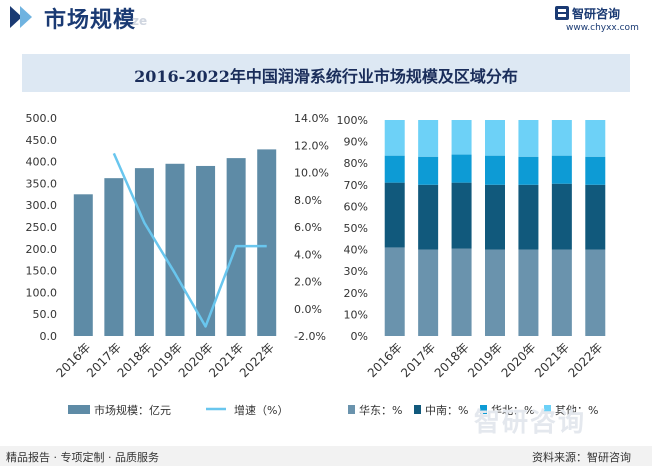 This screenshot has width=652, height=466. What do you see at coordinates (42, 227) in the screenshot?
I see `y-left-tick-label: 250.0` at bounding box center [42, 227].